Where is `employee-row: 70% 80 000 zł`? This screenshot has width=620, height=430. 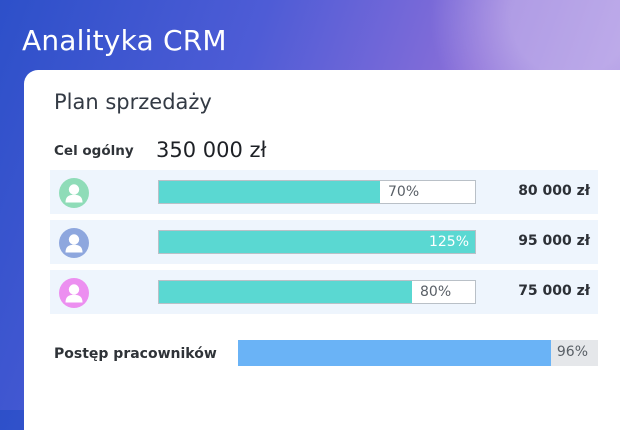 employee-row: 70% 80 000 zł is located at coordinates (324, 192).